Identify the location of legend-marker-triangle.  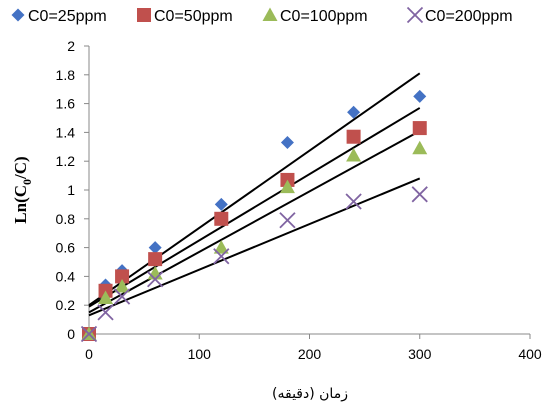
(270, 14).